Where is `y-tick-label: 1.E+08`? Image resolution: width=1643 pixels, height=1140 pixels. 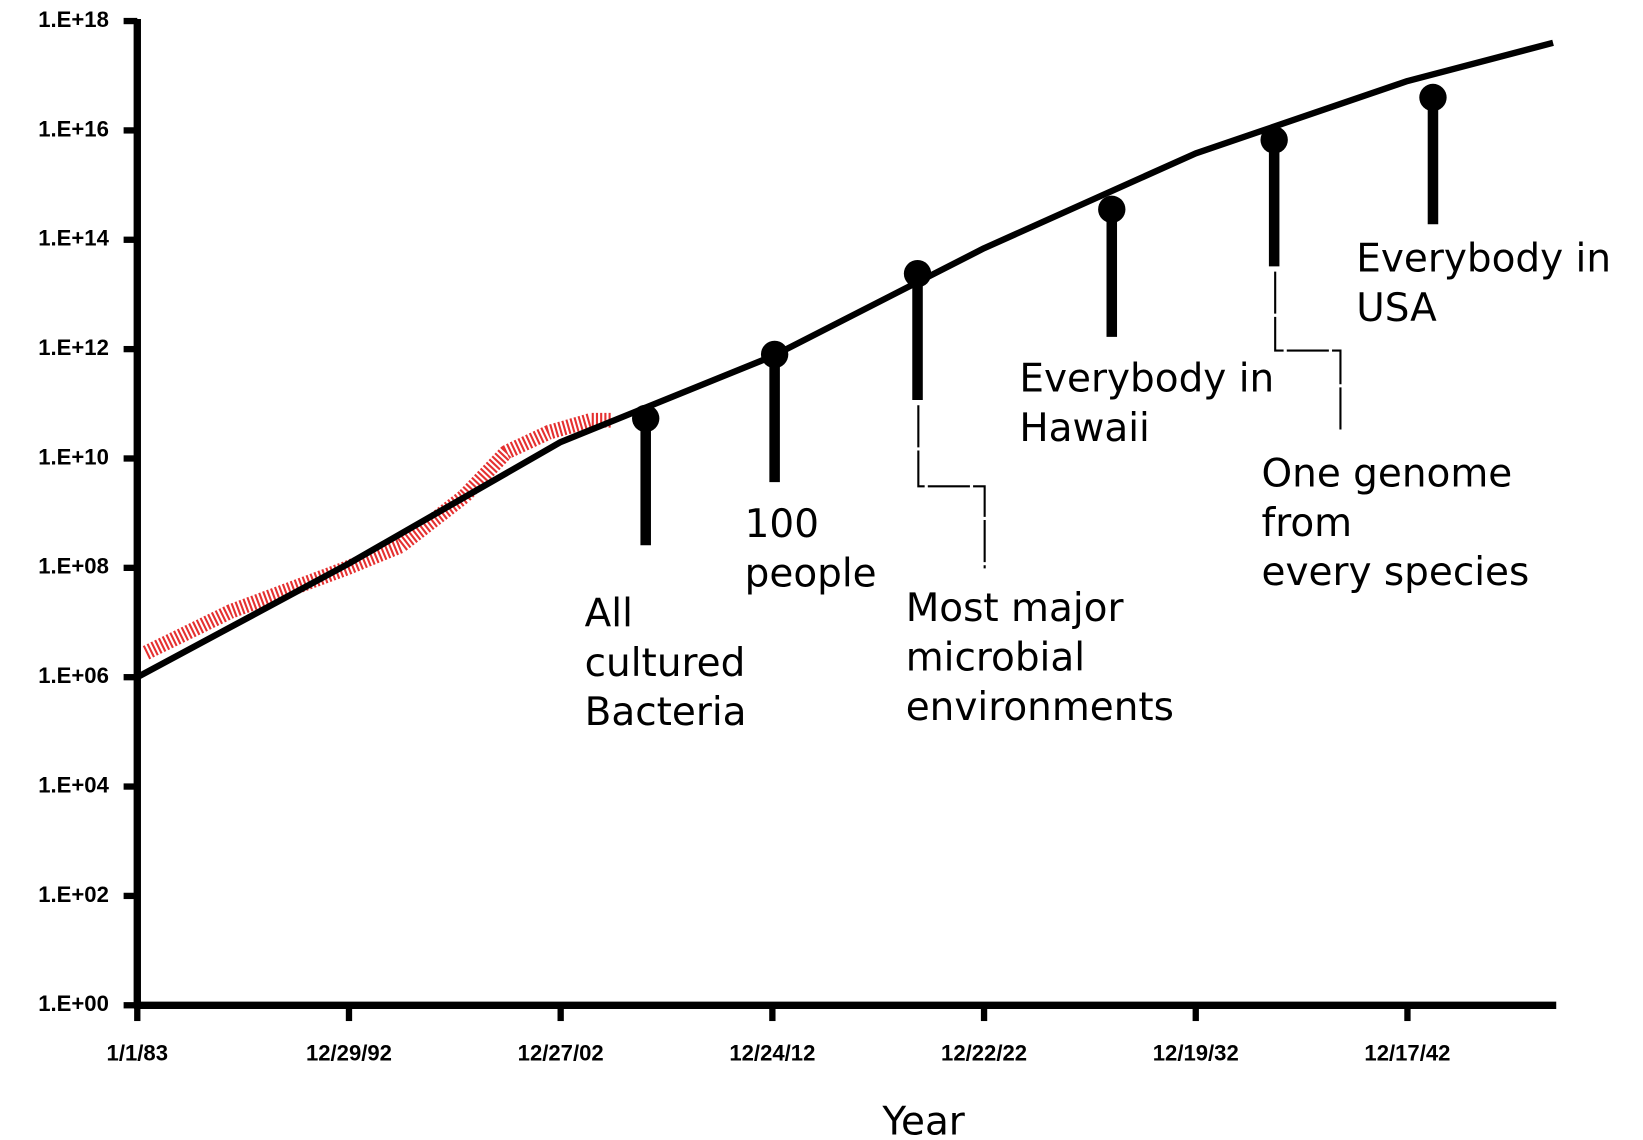 y-tick-label: 1.E+08 is located at coordinates (73, 566).